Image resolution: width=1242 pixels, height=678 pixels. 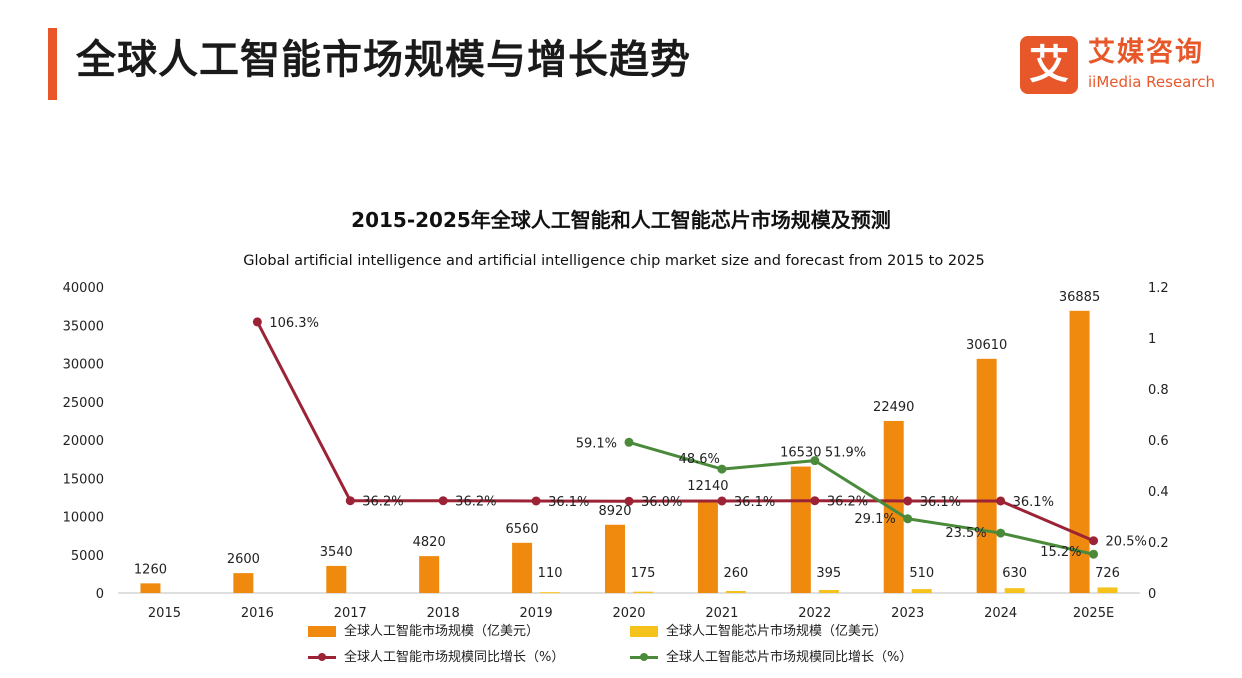 I want to click on x-tick-label: 2025E, so click(x=1093, y=613).